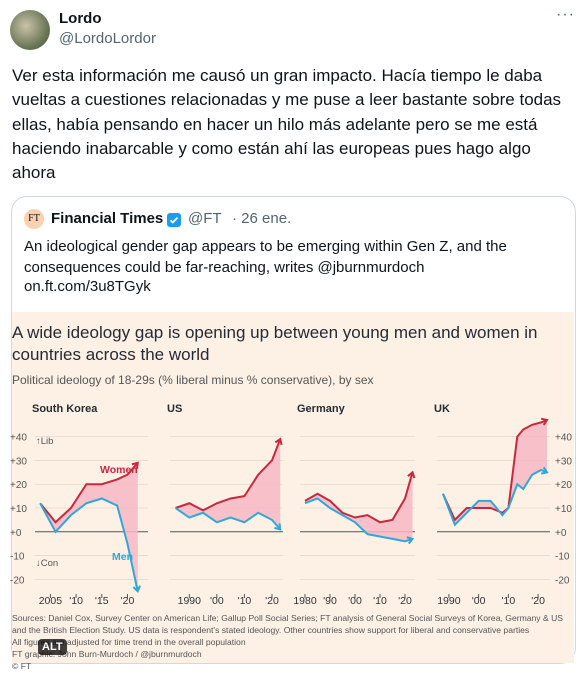 The height and width of the screenshot is (679, 584). What do you see at coordinates (22, 666) in the screenshot?
I see `source-line: © FT` at bounding box center [22, 666].